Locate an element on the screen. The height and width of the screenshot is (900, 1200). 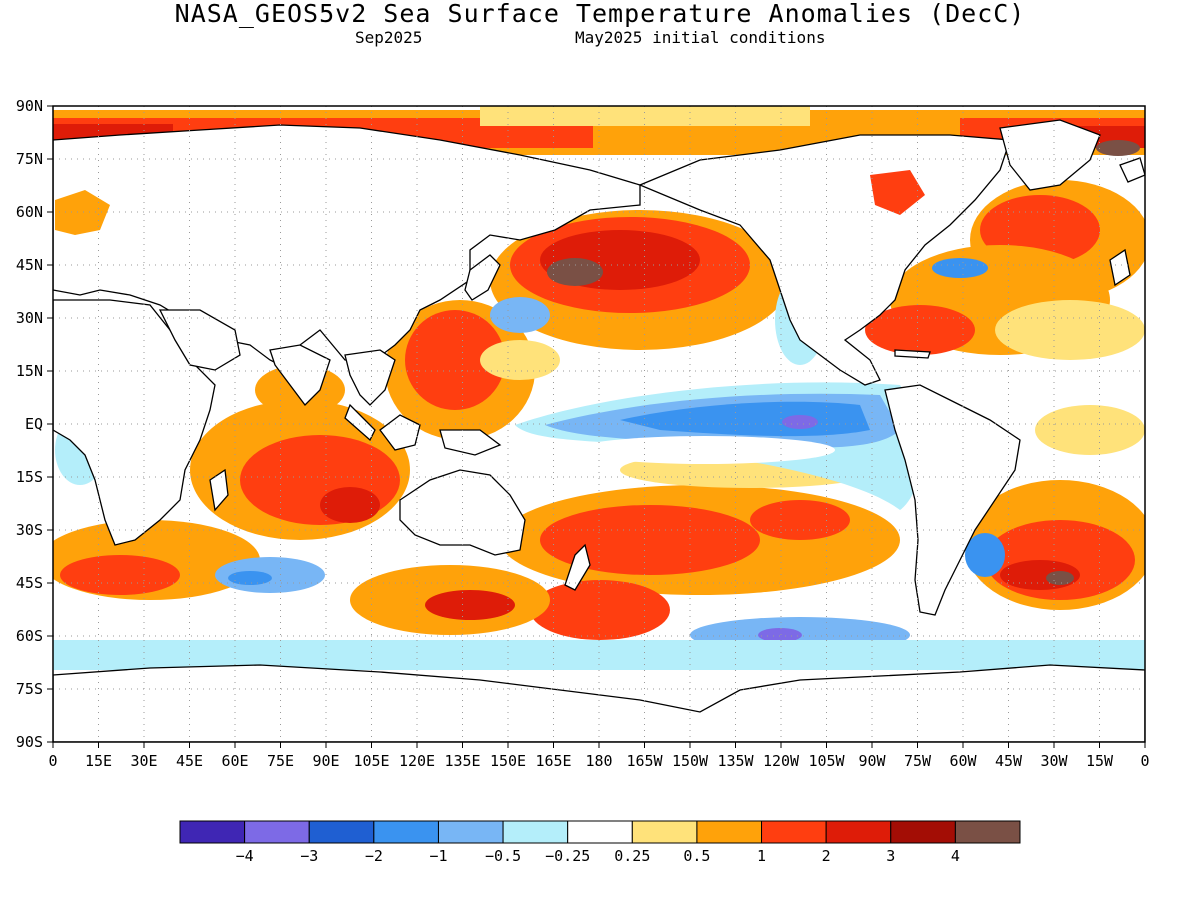
western-pacific-mild is located at coordinates (520, 360).